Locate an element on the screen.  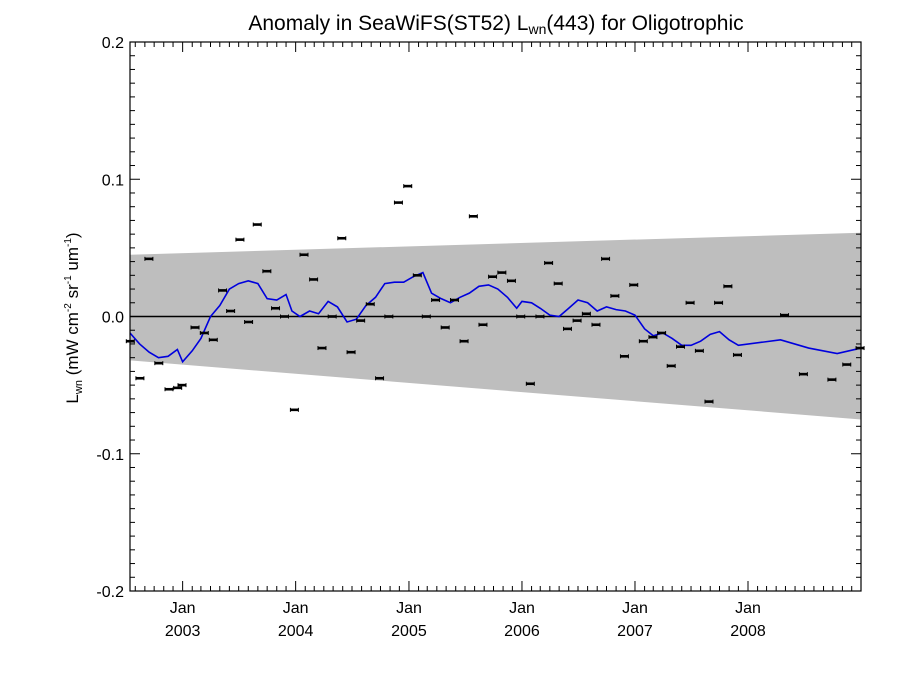
y-axis-label-exp-3: -1 is located at coordinates (68, 242).